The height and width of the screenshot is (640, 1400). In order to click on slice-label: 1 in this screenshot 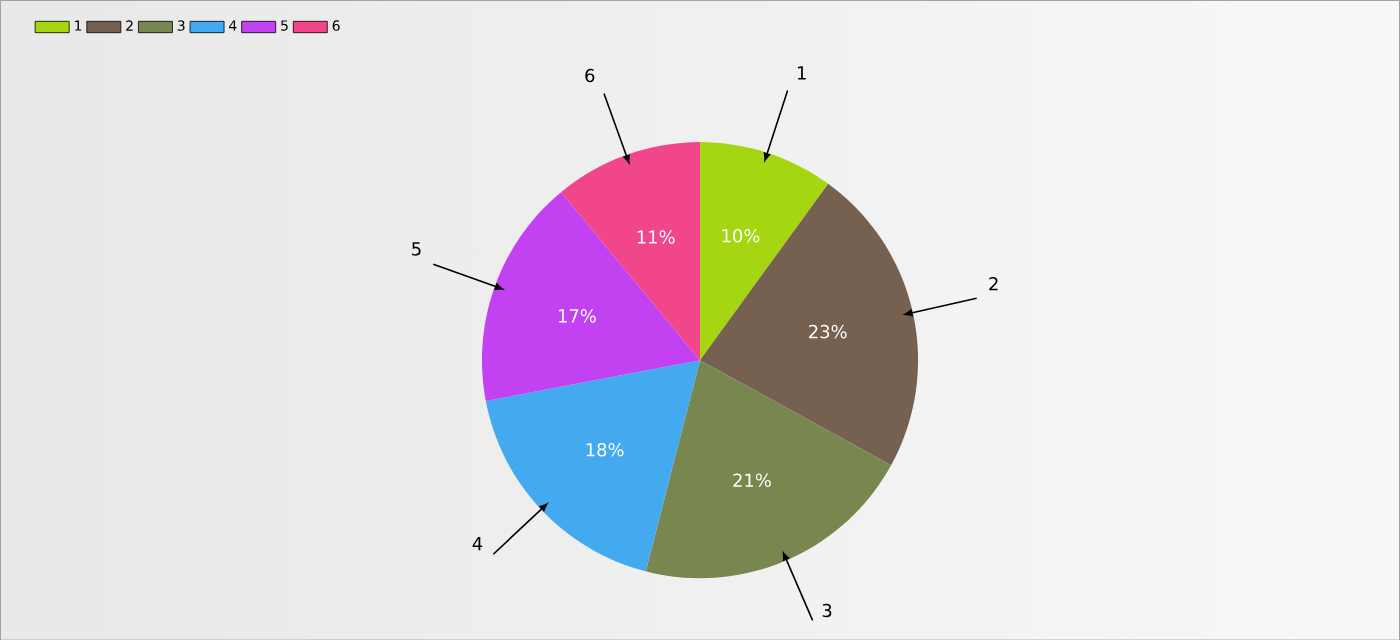, I will do `click(801, 73)`.